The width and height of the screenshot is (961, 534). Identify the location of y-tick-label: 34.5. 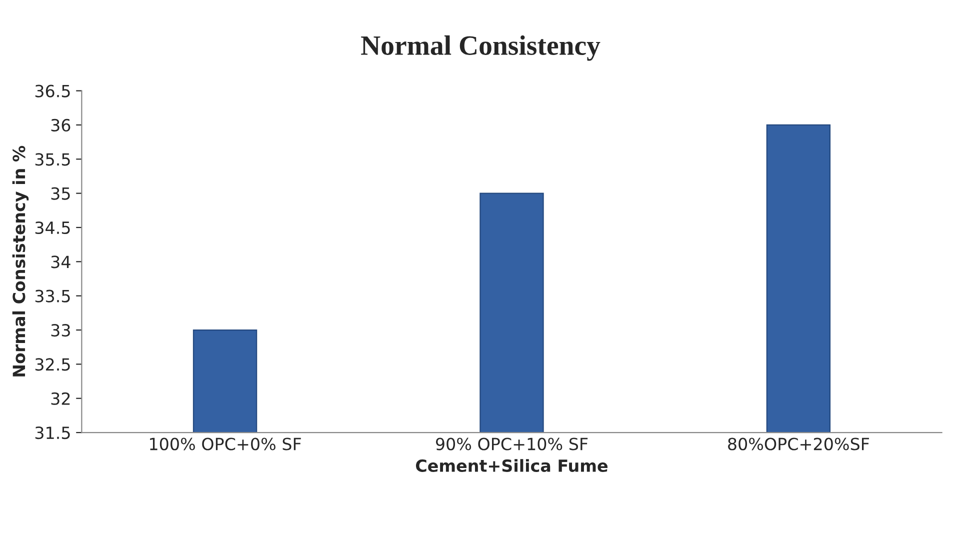
(52, 227).